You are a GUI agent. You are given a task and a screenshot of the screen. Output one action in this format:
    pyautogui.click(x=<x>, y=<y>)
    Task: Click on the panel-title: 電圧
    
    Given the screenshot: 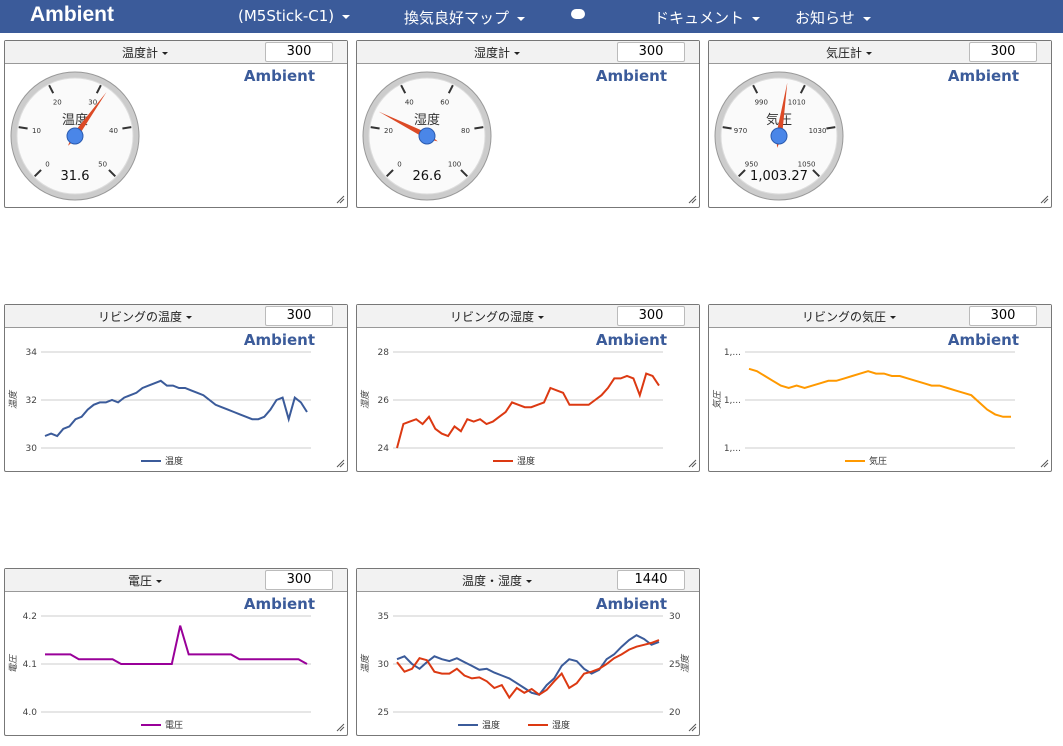 What is the action you would take?
    pyautogui.click(x=145, y=580)
    